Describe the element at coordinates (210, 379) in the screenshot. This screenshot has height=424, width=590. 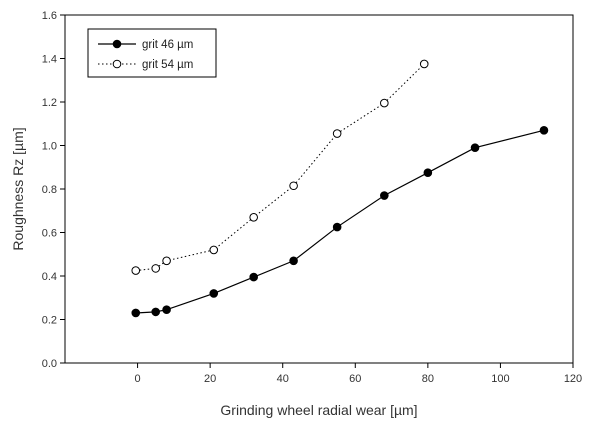
I see `x-tick-label: 20` at that location.